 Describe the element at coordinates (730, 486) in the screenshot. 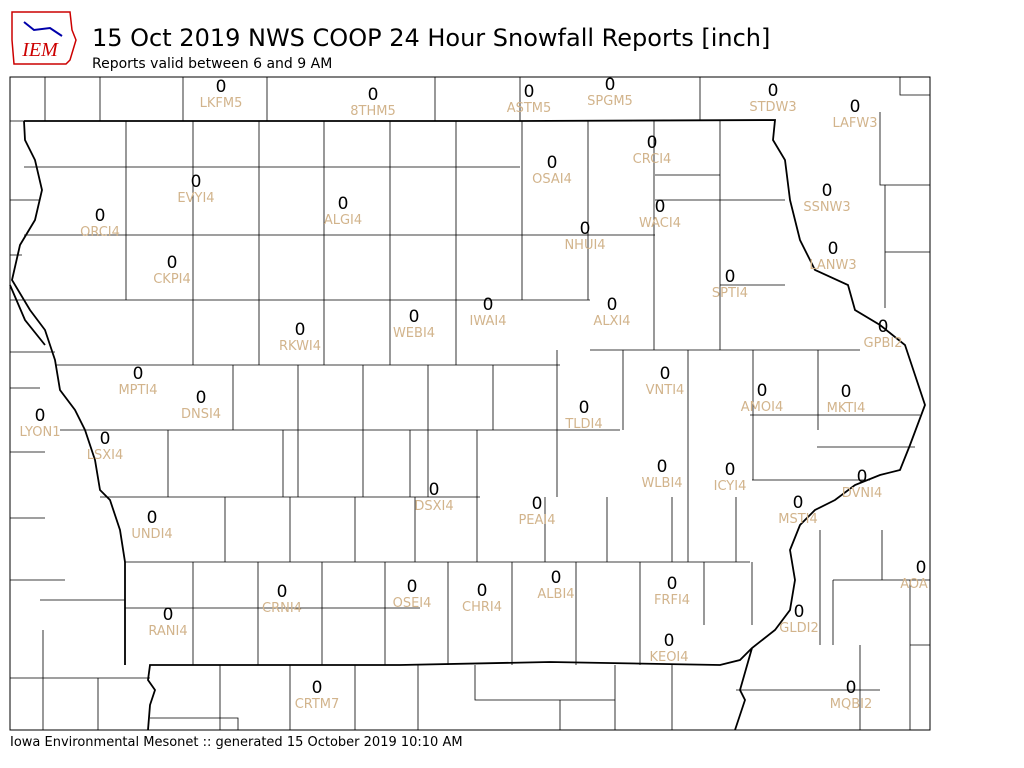

I see `station-id: ICYI4` at that location.